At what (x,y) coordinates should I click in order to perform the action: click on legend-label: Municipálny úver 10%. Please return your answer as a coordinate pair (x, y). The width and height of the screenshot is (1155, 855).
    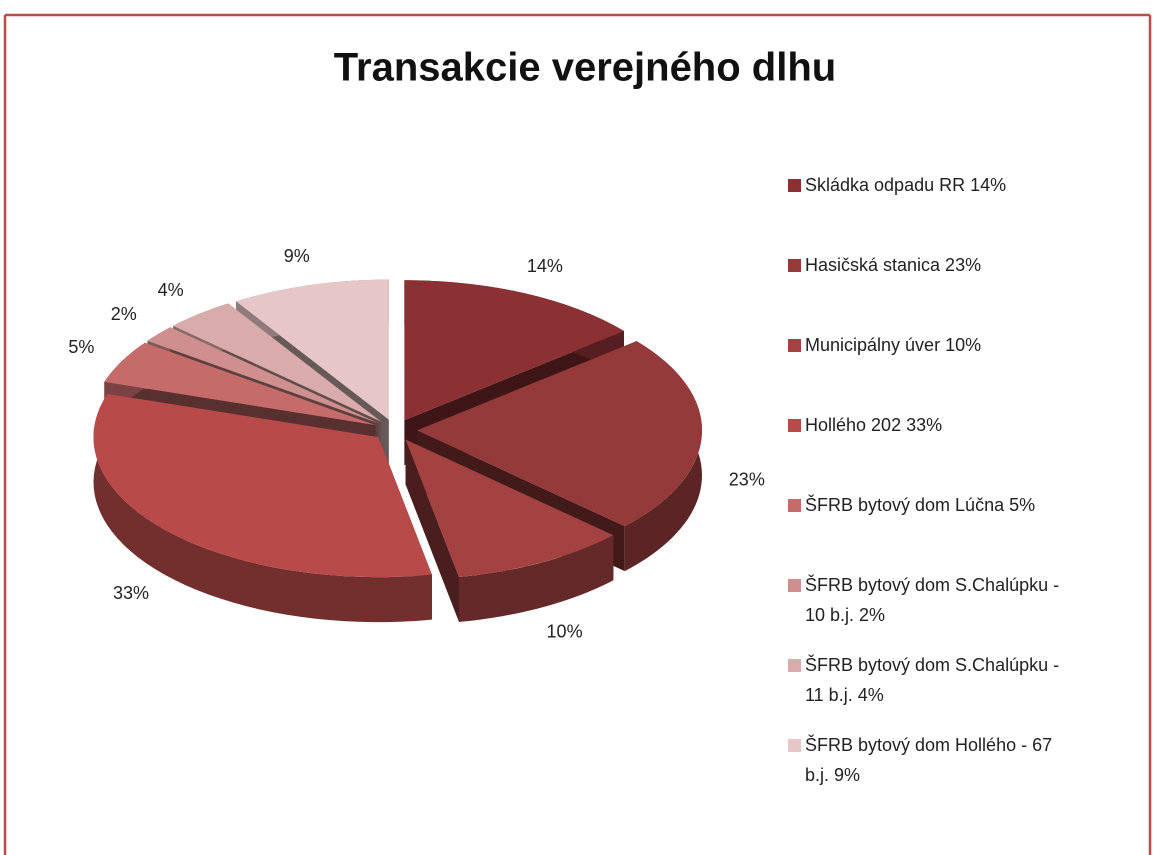
    Looking at the image, I should click on (893, 345).